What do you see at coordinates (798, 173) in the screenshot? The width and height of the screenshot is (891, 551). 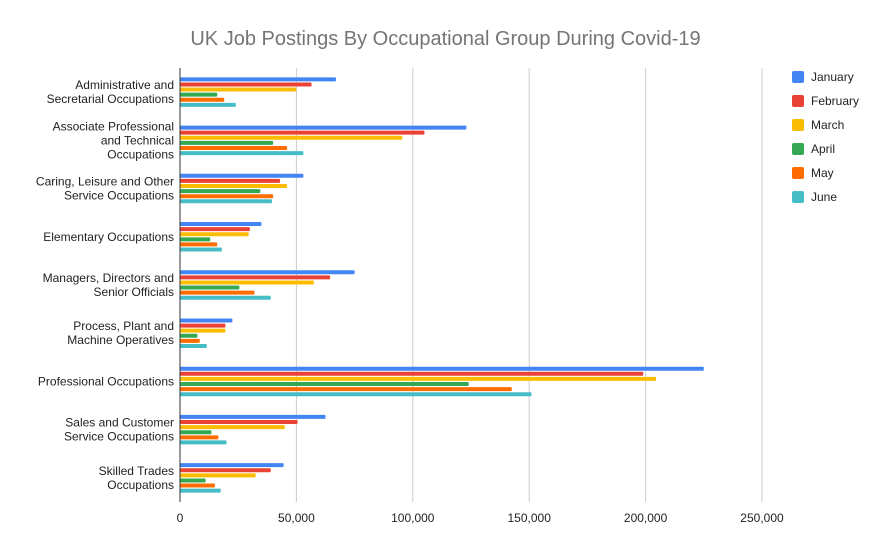 I see `legend-swatch-may` at bounding box center [798, 173].